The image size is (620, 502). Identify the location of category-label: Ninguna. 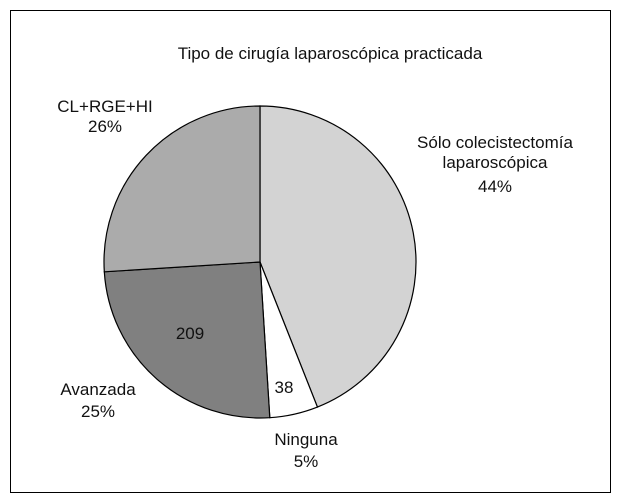
(306, 439).